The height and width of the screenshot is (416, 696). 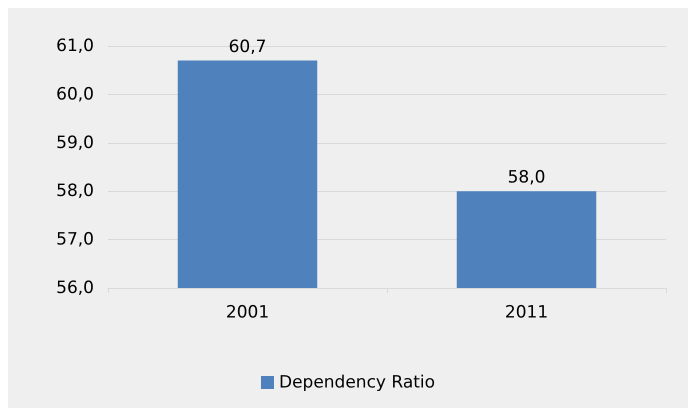 What do you see at coordinates (357, 382) in the screenshot?
I see `legend-label: Dependency Ratio` at bounding box center [357, 382].